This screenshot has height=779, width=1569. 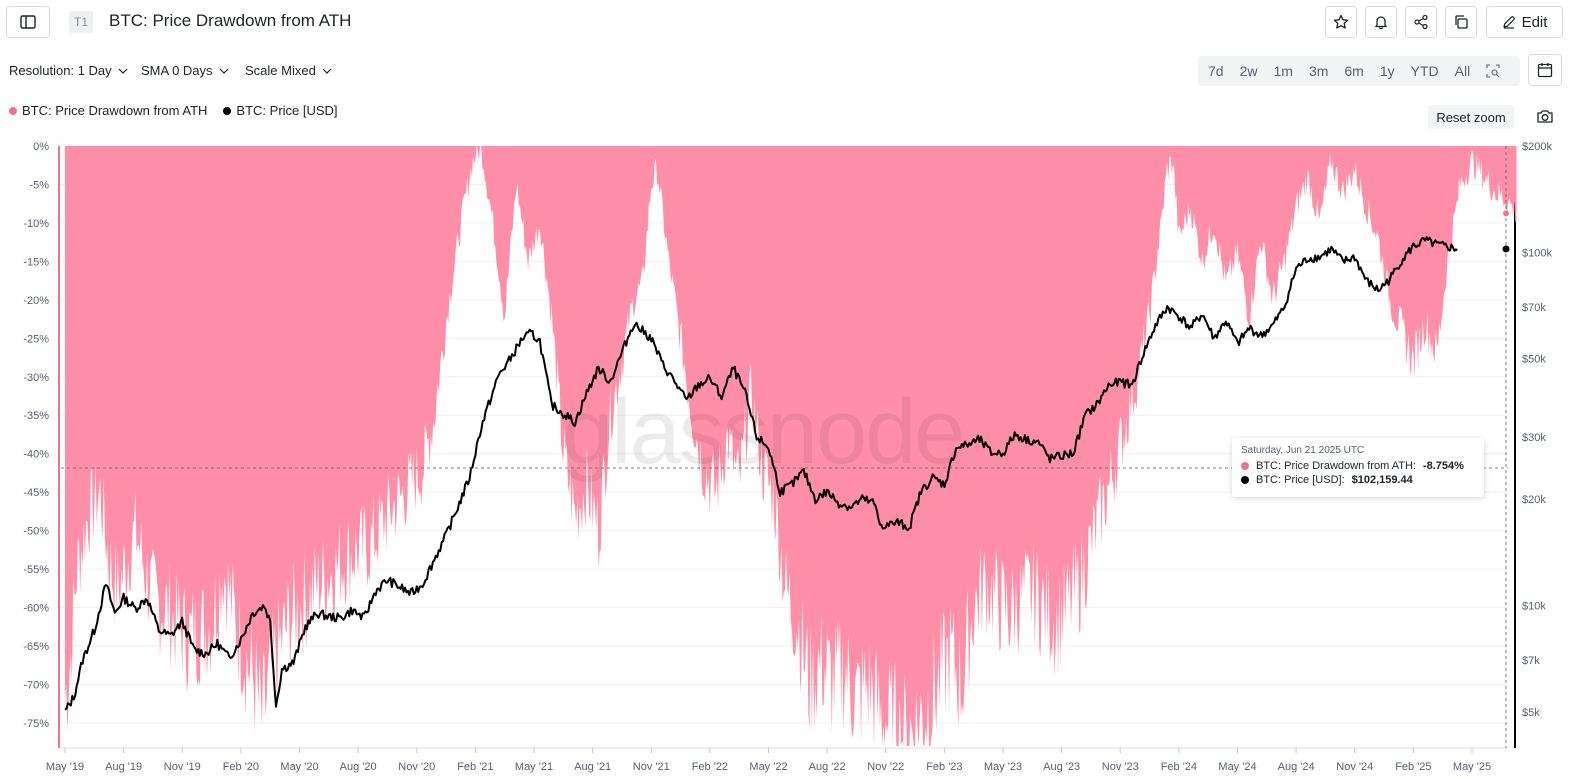 What do you see at coordinates (762, 432) in the screenshot?
I see `watermark: glassnode` at bounding box center [762, 432].